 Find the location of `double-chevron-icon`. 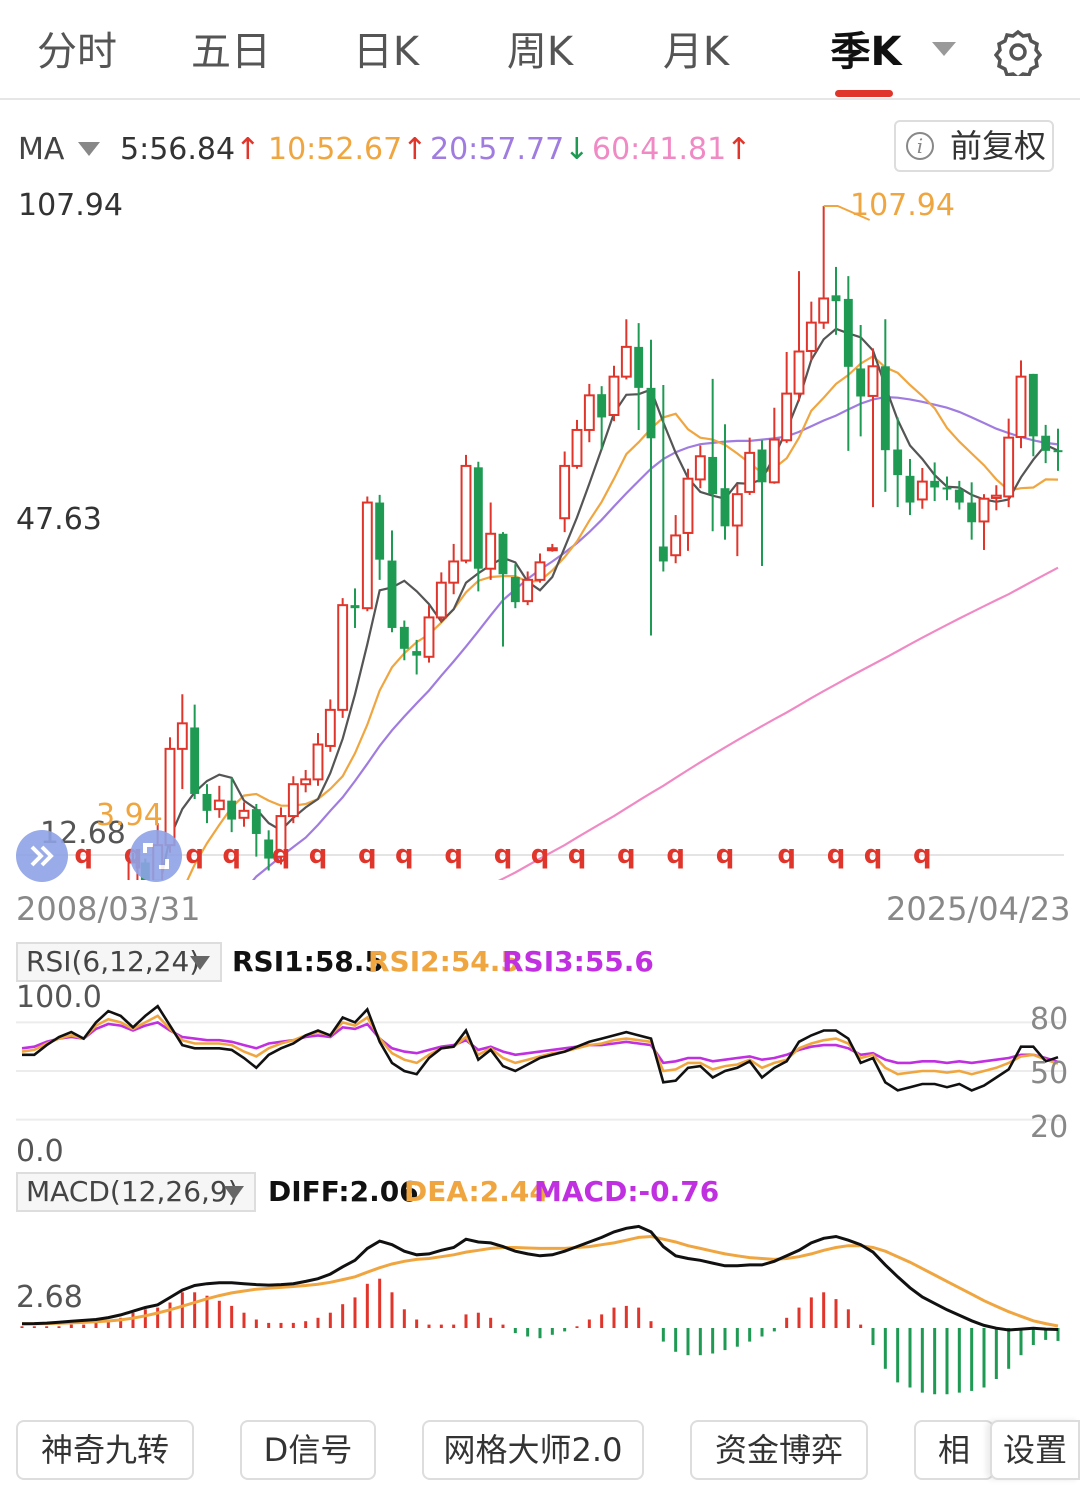

double-chevron-icon is located at coordinates (42, 856).